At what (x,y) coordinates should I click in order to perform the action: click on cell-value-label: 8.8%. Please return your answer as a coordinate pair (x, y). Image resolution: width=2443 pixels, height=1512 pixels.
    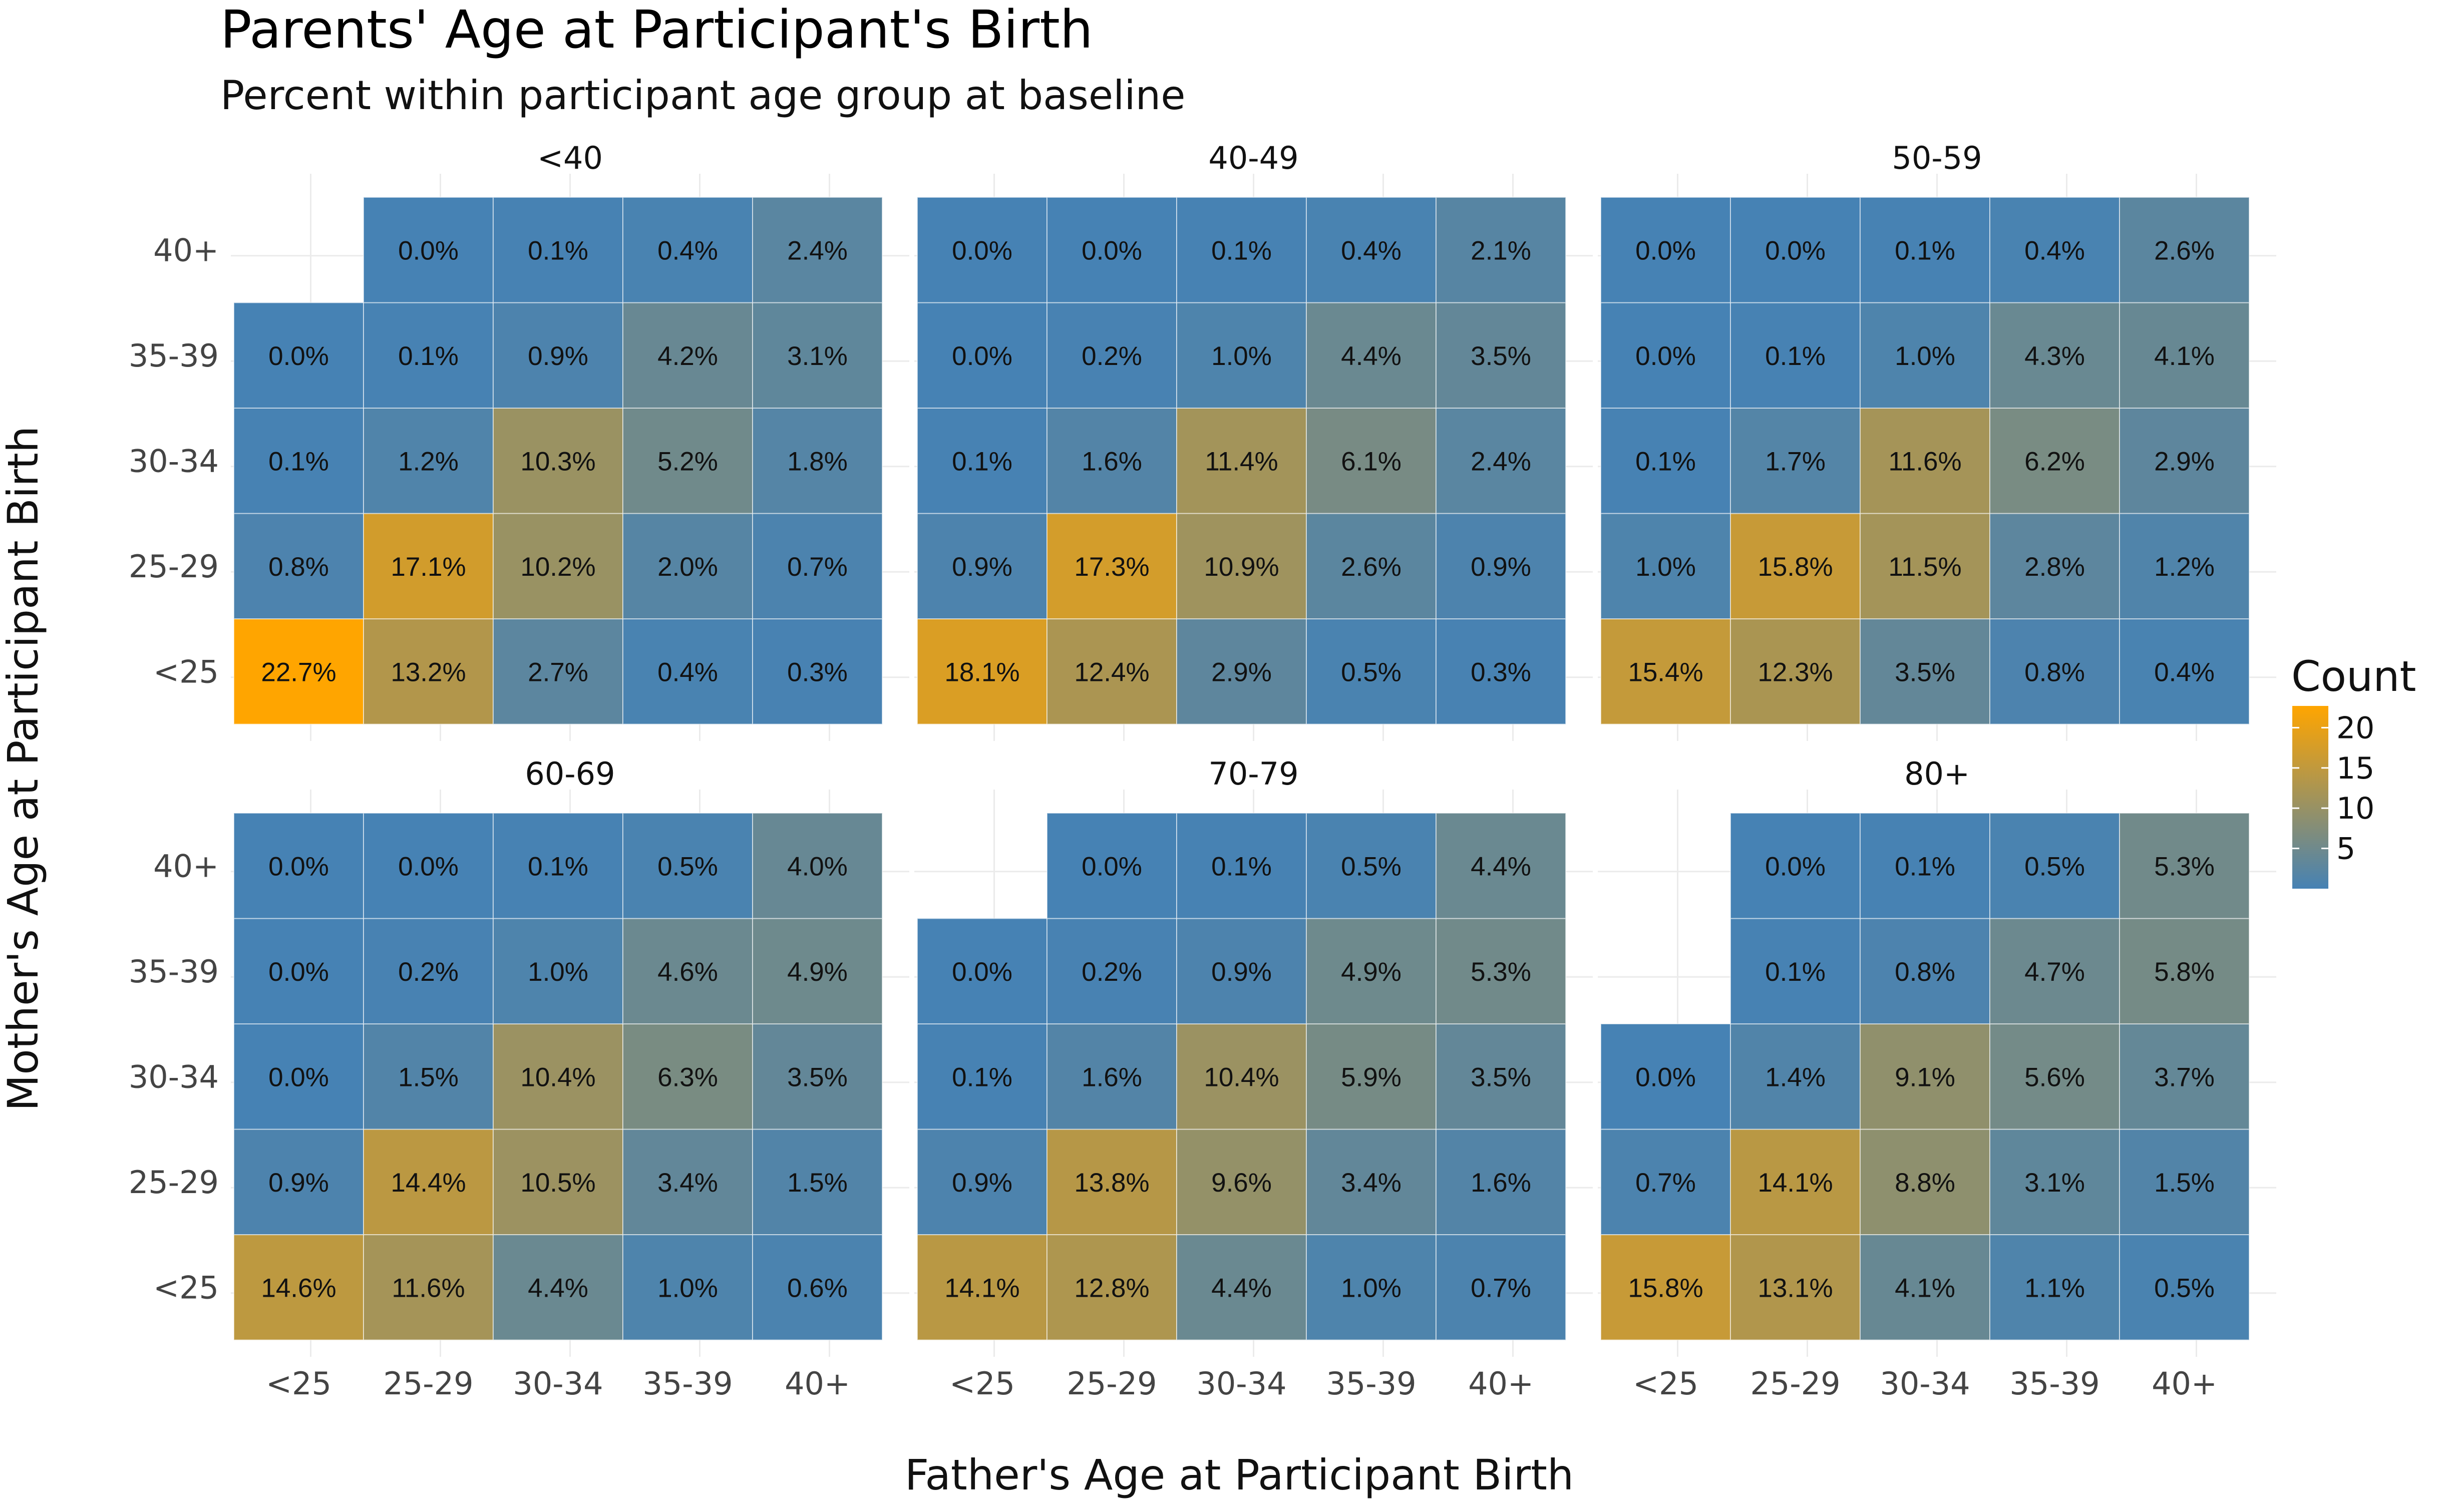
    Looking at the image, I should click on (1925, 1183).